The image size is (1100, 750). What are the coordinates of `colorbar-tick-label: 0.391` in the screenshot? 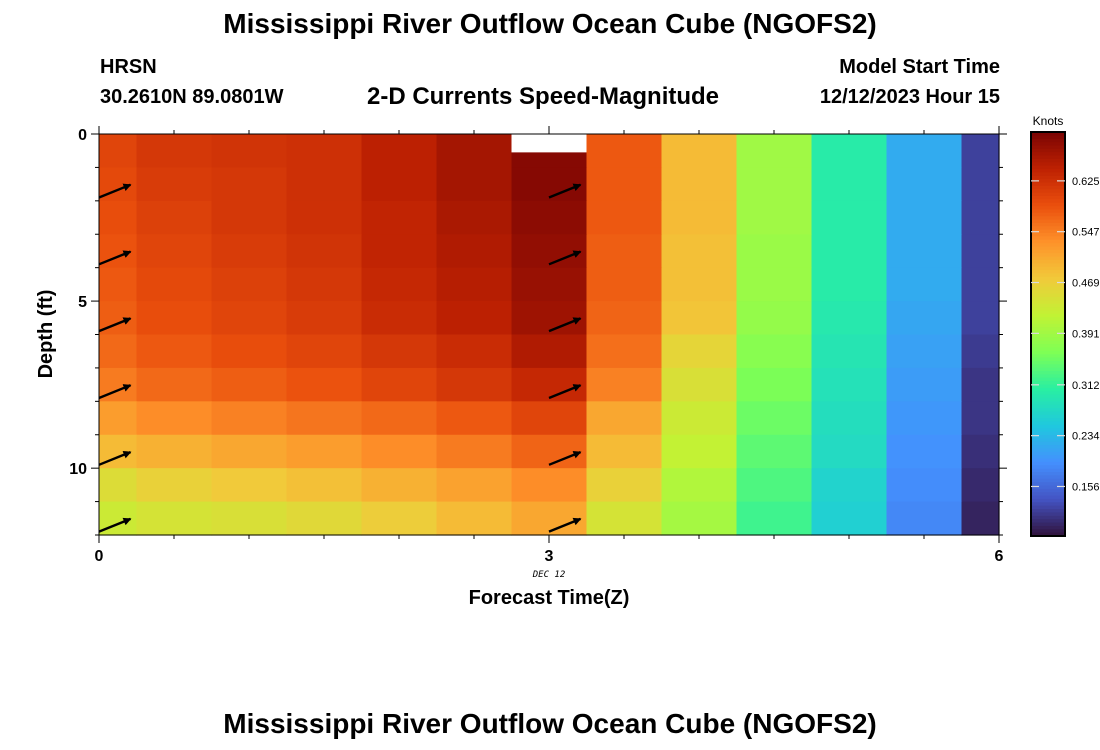 It's located at (1086, 334).